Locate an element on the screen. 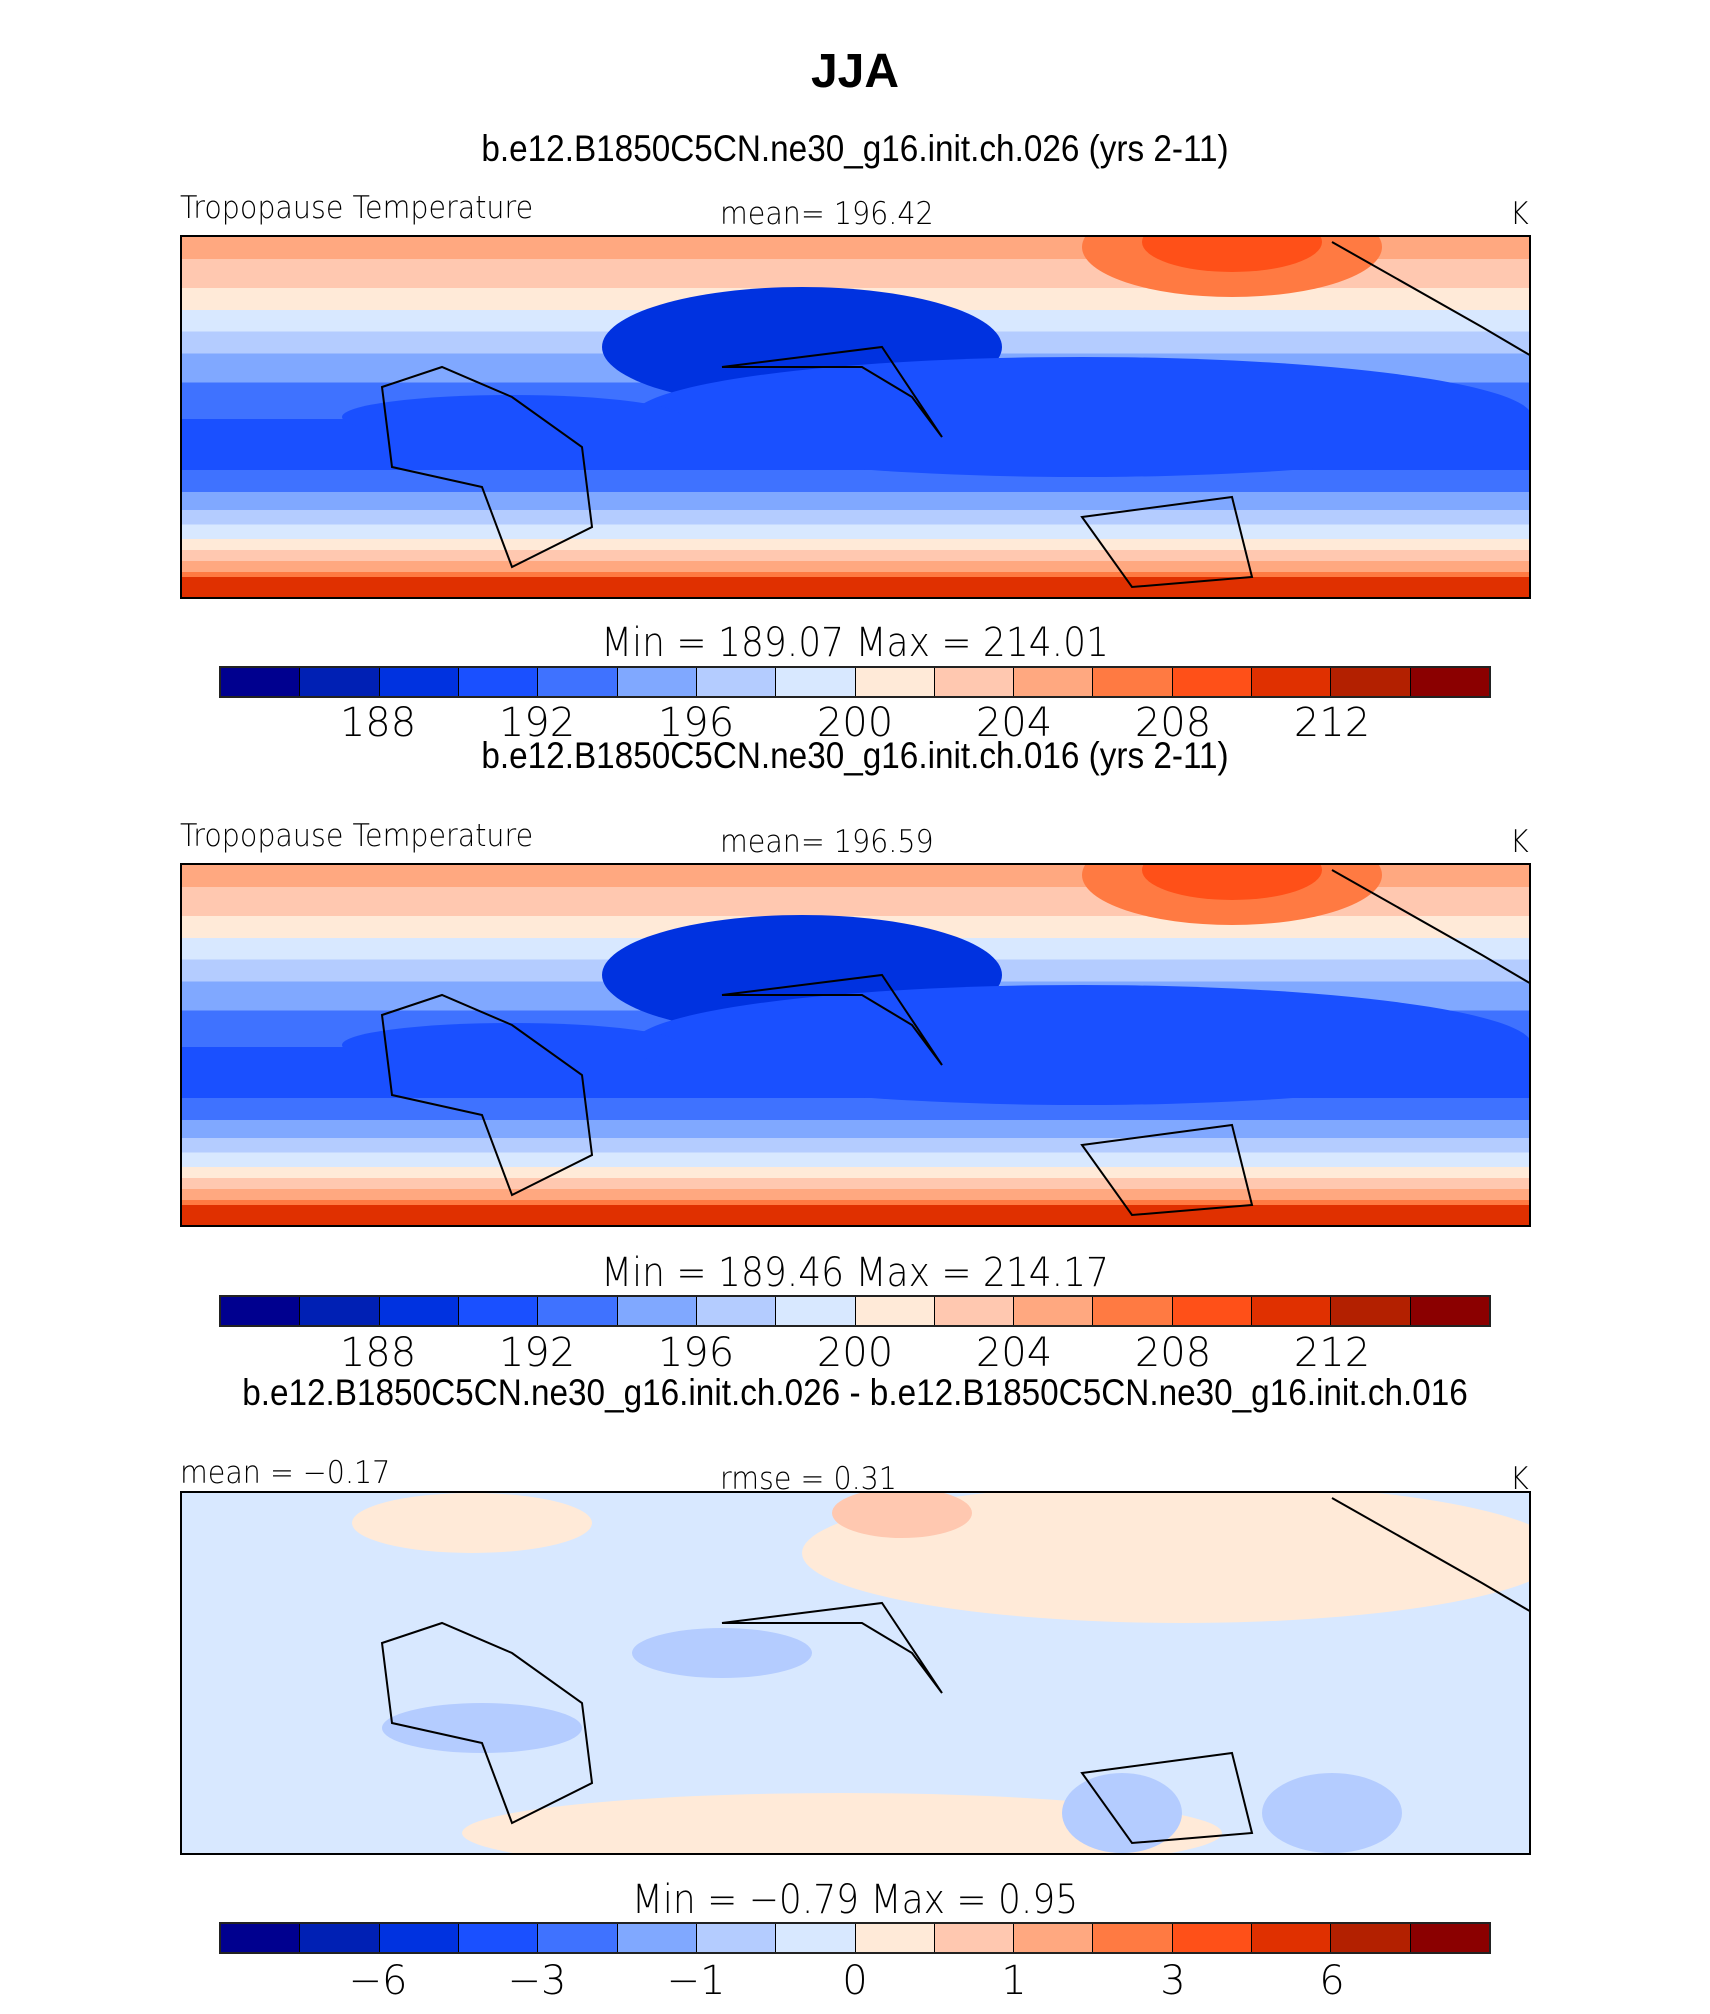  colorbar-tick-label: 1 is located at coordinates (1014, 1981).